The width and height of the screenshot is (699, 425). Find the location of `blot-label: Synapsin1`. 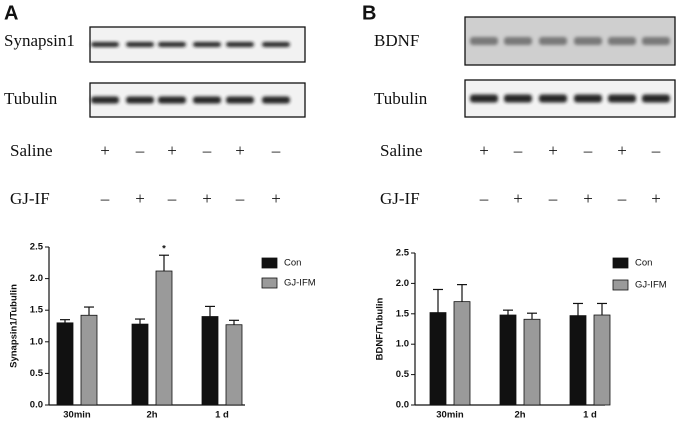

blot-label: Synapsin1 is located at coordinates (39, 40).